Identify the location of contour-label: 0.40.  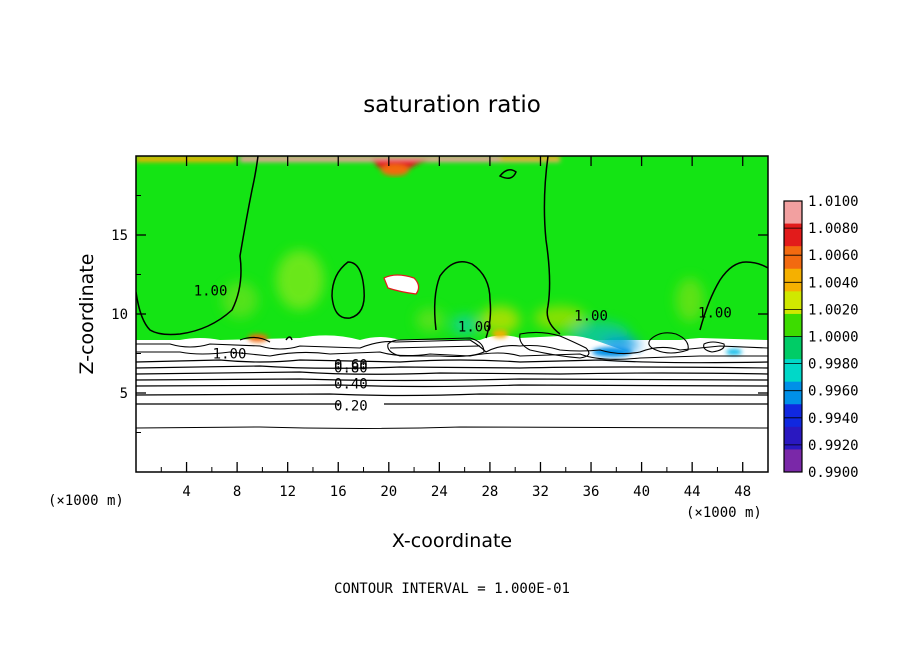
(351, 385).